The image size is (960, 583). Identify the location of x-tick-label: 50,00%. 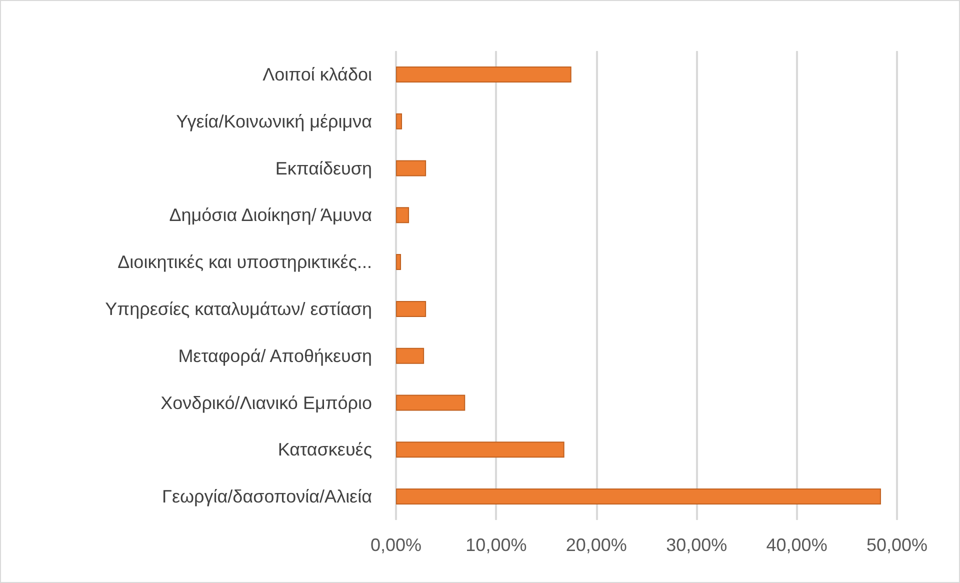
(897, 545).